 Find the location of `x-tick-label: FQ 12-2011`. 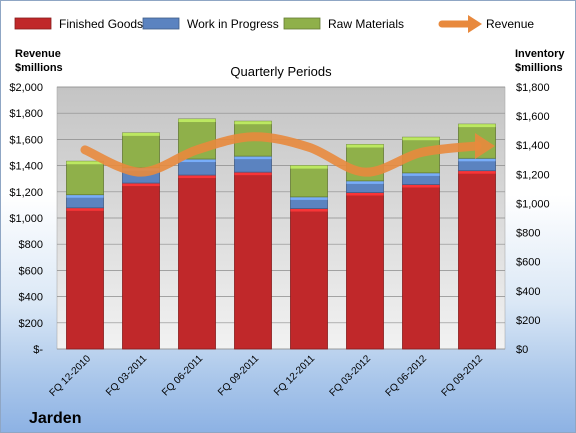

x-tick-label: FQ 12-2011 is located at coordinates (294, 375).